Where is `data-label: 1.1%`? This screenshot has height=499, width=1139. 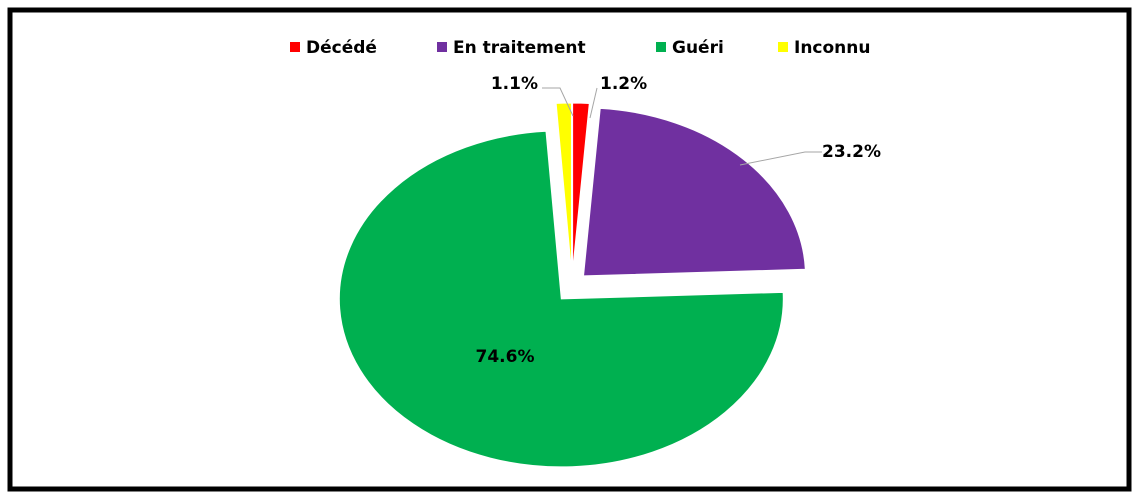 data-label: 1.1% is located at coordinates (514, 84).